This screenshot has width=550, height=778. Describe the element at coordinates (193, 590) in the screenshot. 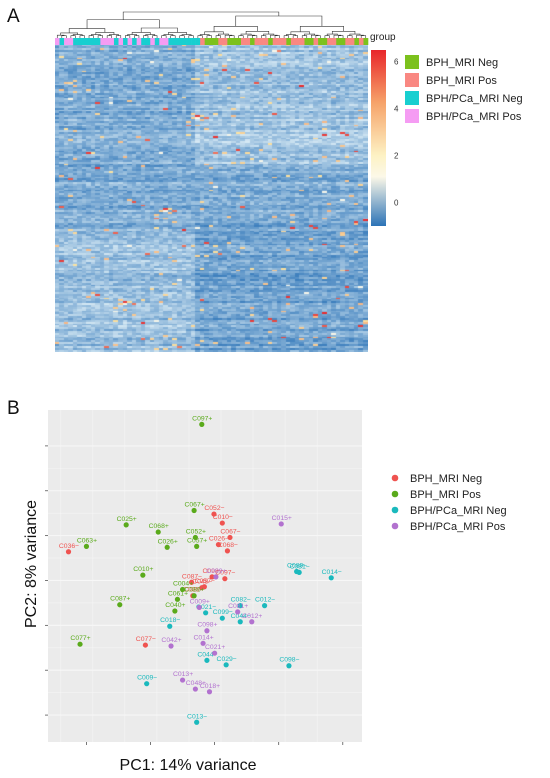

I see `point-label: C035−` at that location.